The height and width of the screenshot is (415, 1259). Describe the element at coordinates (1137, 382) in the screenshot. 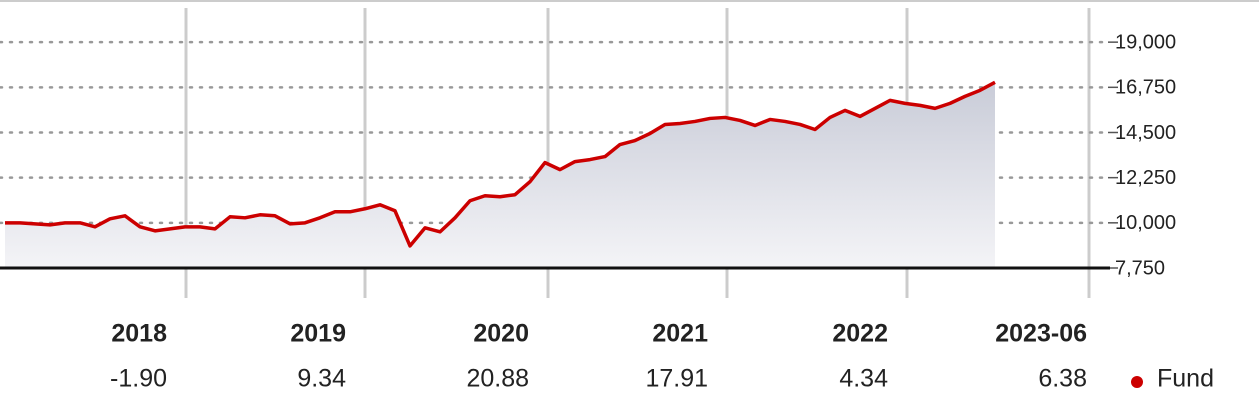

I see `legend-marker` at that location.